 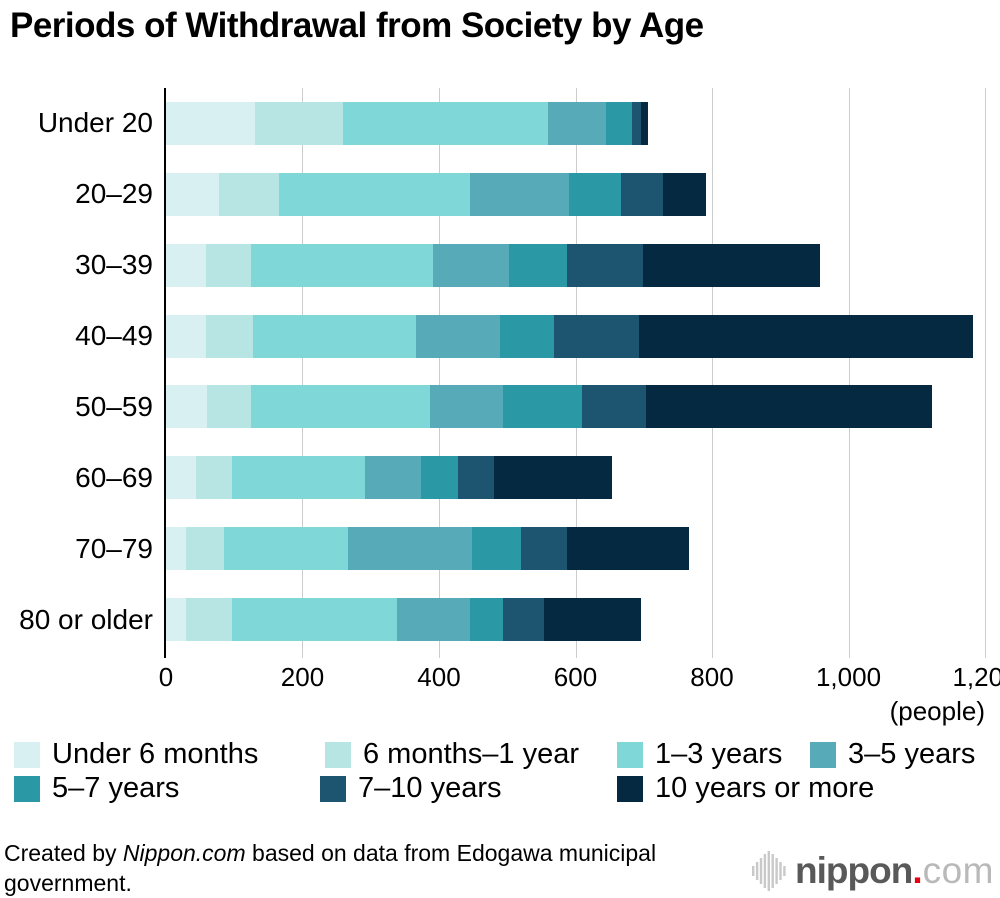 What do you see at coordinates (114, 265) in the screenshot?
I see `y-axis-label: 30–39` at bounding box center [114, 265].